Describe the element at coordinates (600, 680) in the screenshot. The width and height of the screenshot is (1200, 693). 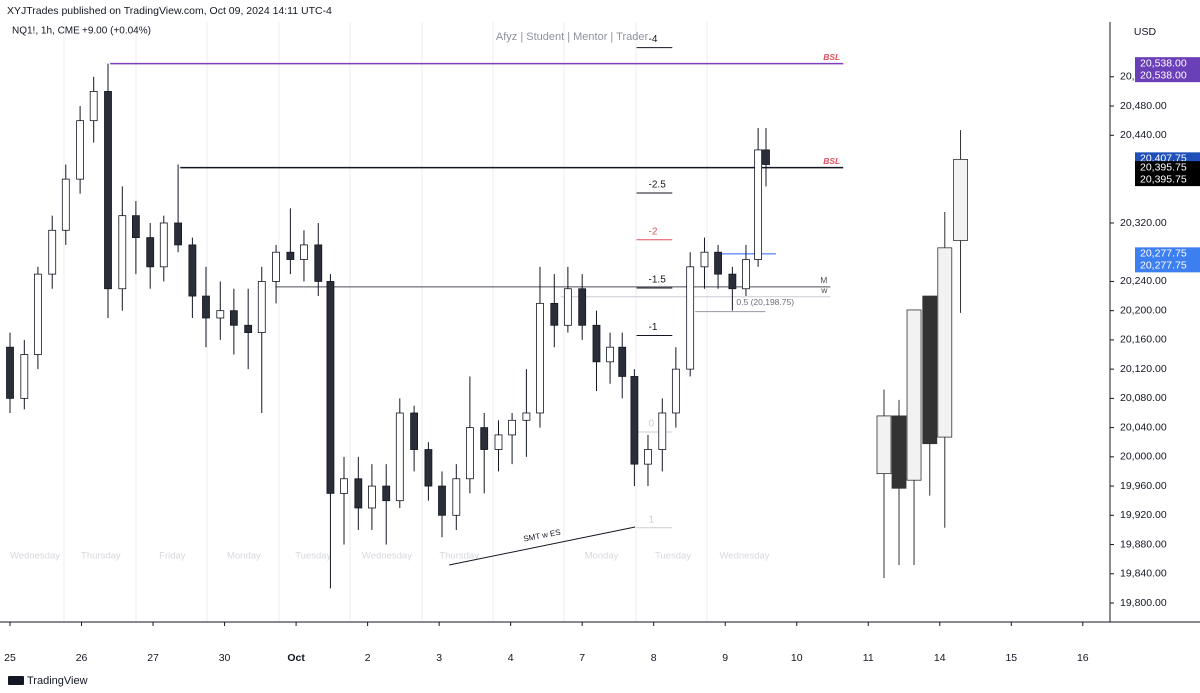
I see `footer-bar` at that location.